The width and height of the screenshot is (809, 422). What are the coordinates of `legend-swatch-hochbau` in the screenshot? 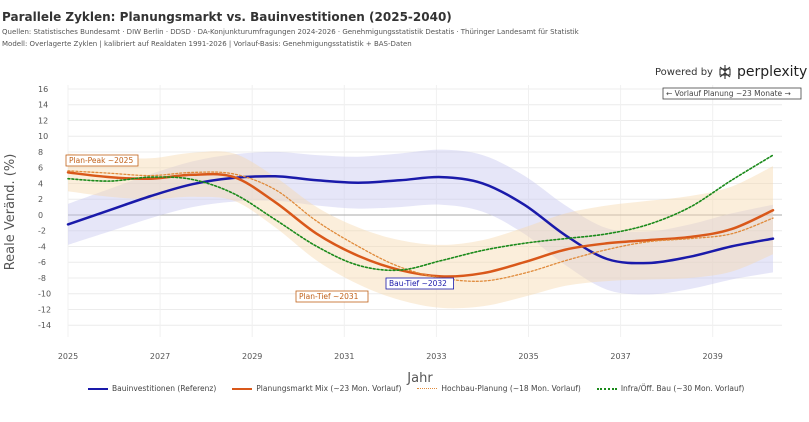 It's located at (427, 388).